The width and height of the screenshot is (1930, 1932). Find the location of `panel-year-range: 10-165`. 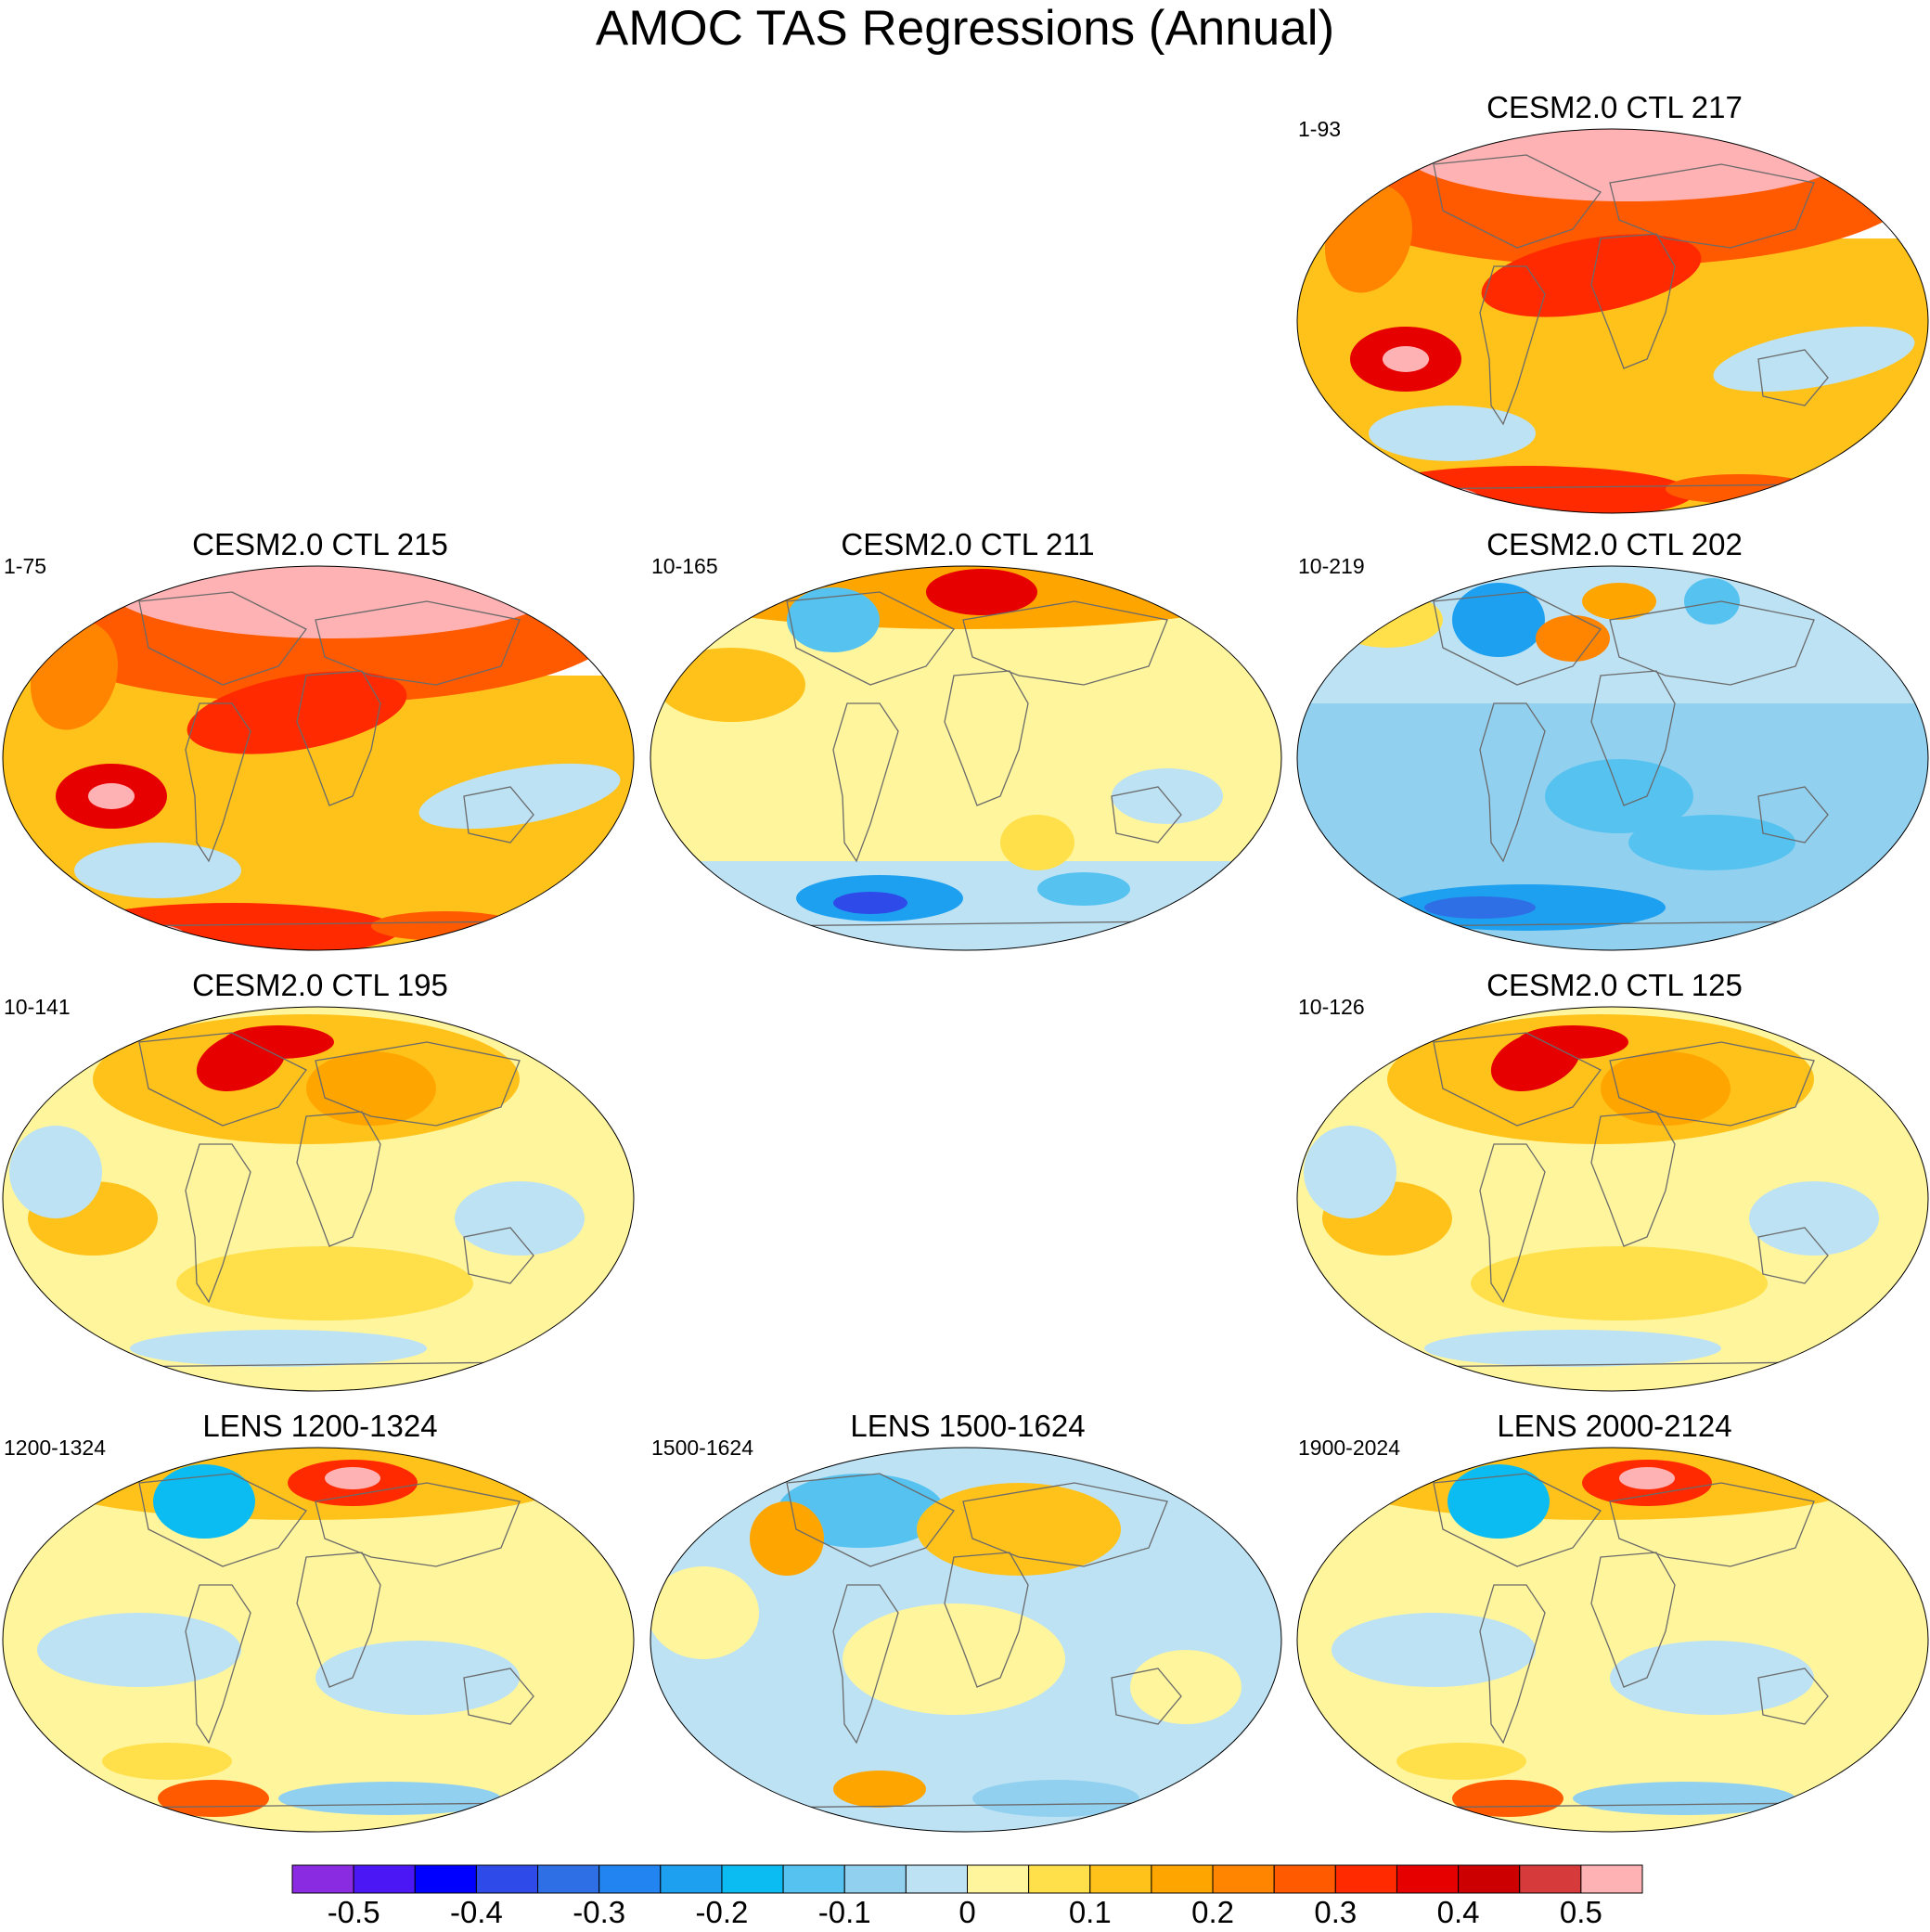

panel-year-range: 10-165 is located at coordinates (685, 566).